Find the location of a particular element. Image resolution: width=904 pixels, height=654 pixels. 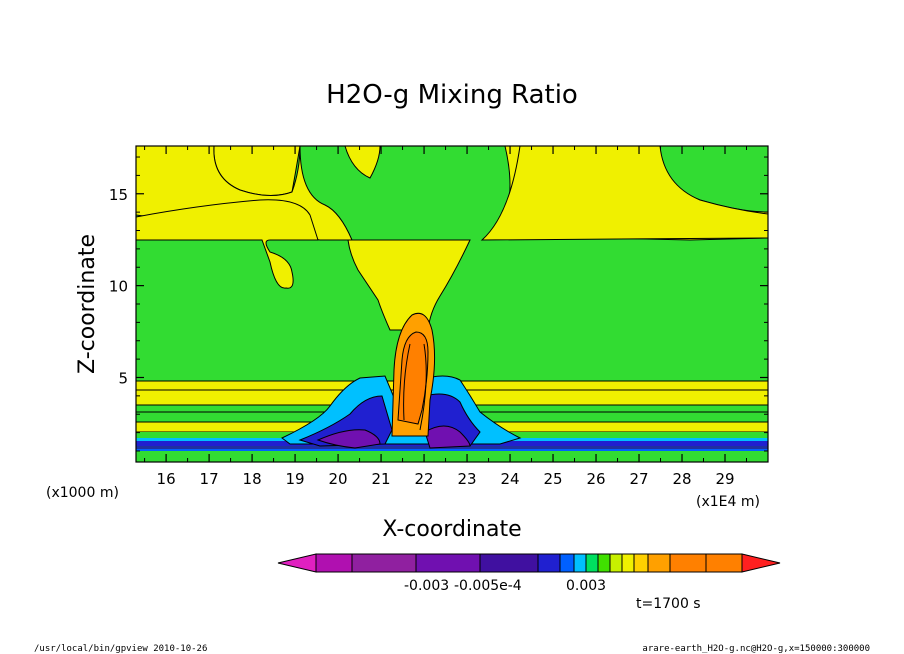

contour-line-core is located at coordinates (415, 387).